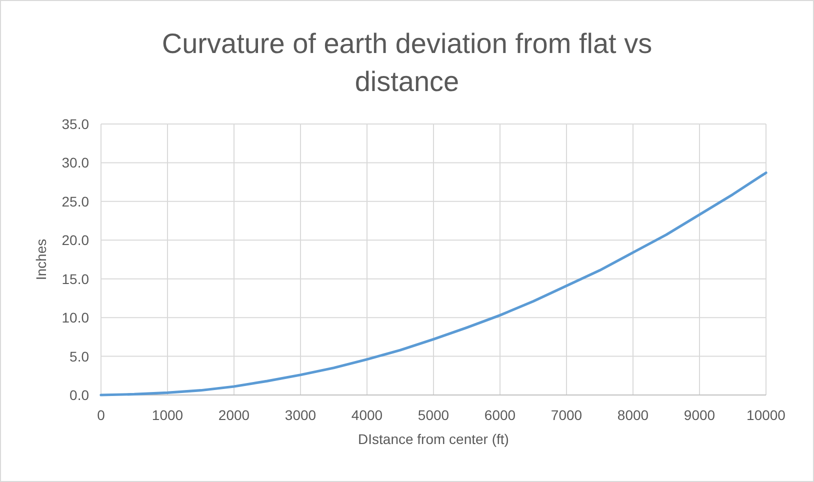  I want to click on x-tick-label: 3000, so click(300, 415).